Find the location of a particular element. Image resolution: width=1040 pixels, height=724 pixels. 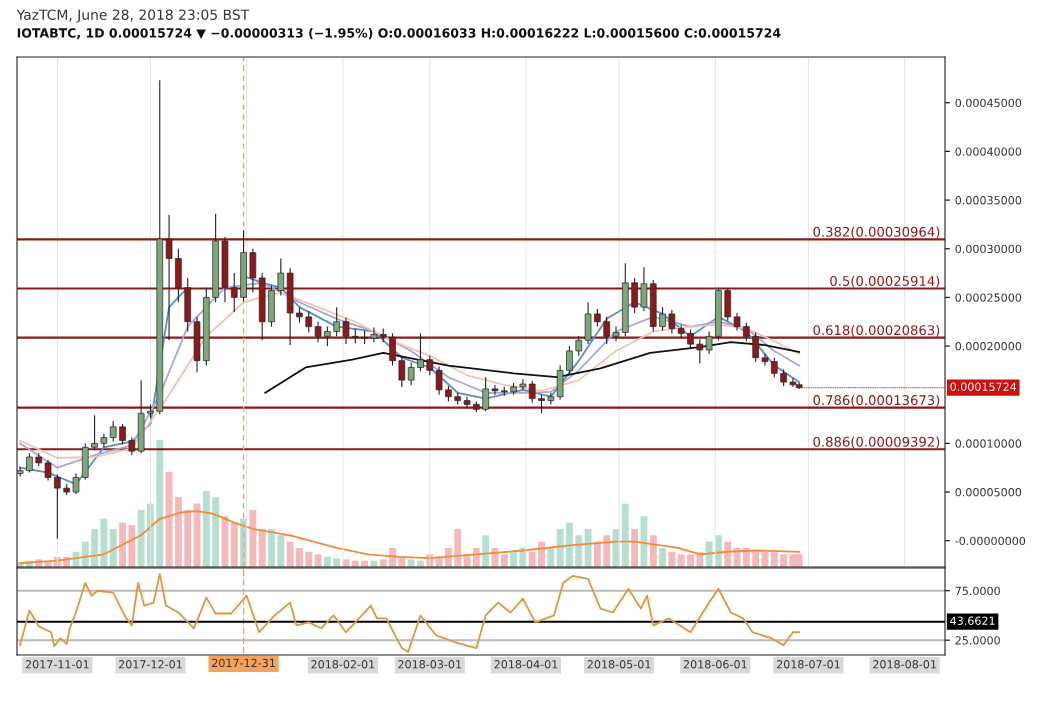

y-tick-label: 0.00045000 is located at coordinates (988, 103).